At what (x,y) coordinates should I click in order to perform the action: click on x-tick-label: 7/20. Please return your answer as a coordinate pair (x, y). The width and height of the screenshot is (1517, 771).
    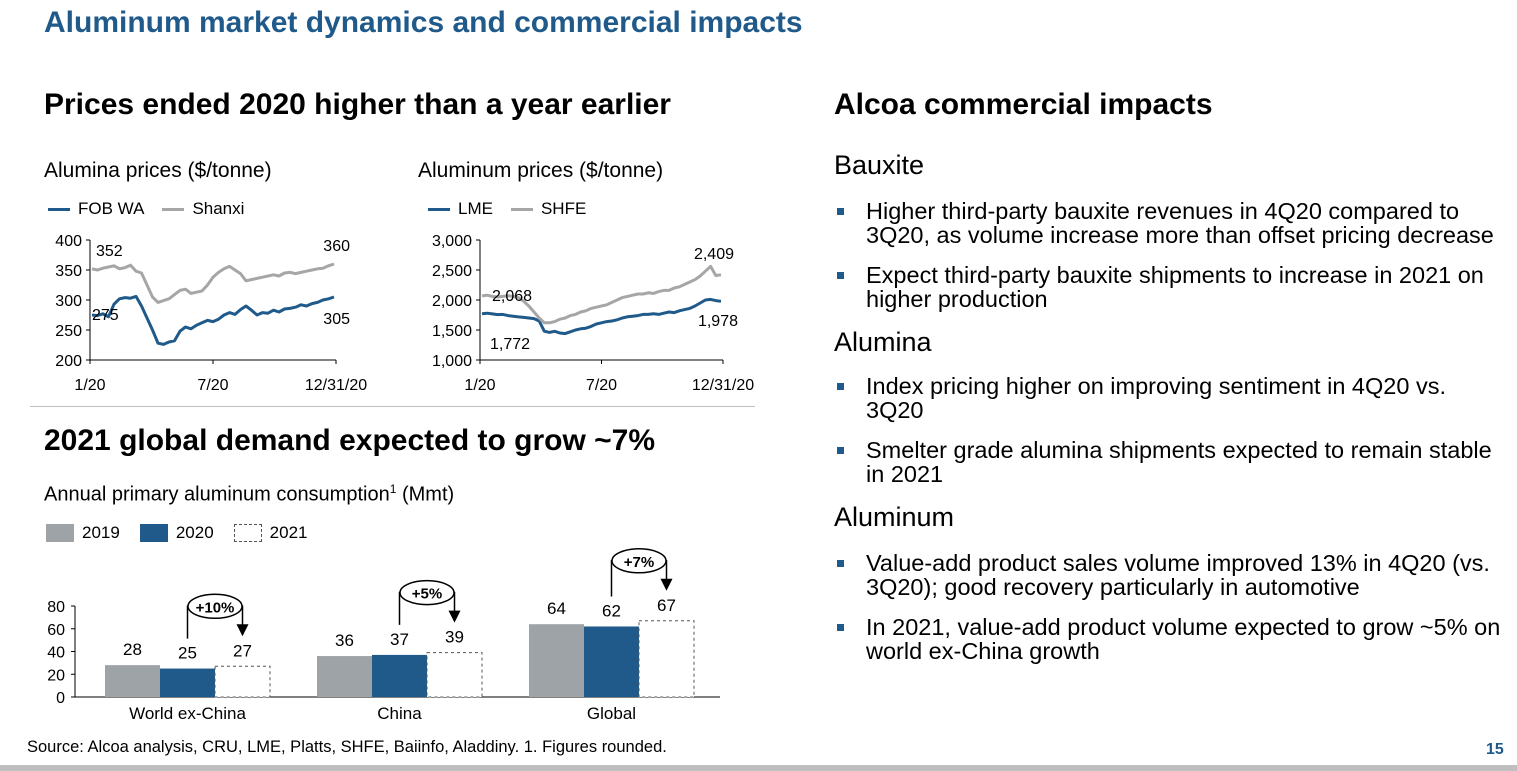
    Looking at the image, I should click on (601, 385).